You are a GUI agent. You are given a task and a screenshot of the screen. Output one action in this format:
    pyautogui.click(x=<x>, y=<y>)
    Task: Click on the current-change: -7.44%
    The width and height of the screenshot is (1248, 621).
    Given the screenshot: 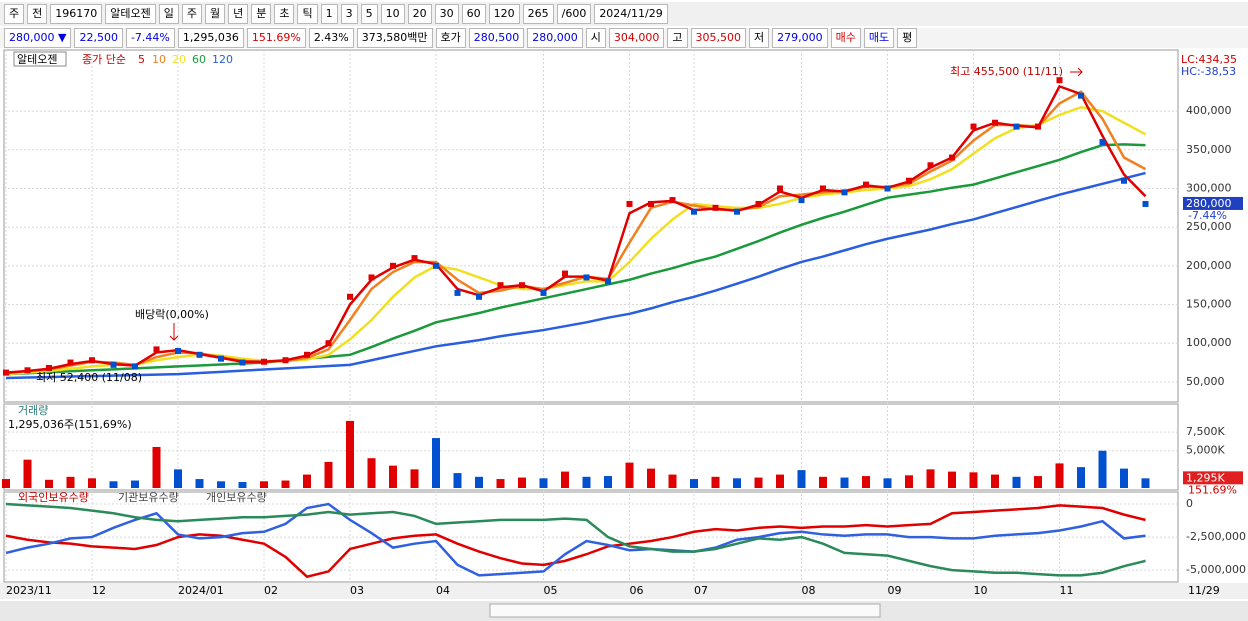 What is the action you would take?
    pyautogui.click(x=1207, y=215)
    